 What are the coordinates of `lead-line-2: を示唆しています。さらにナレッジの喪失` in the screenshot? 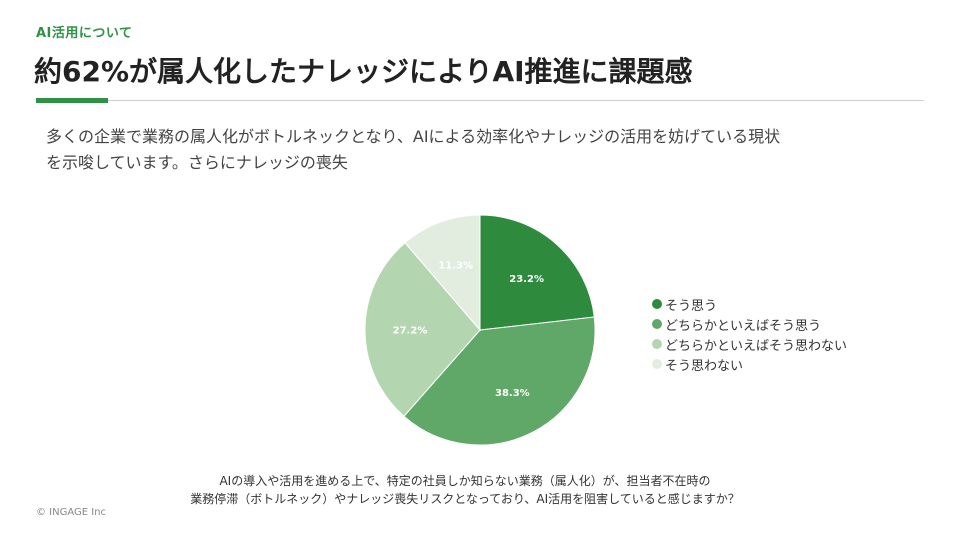 It's located at (197, 162).